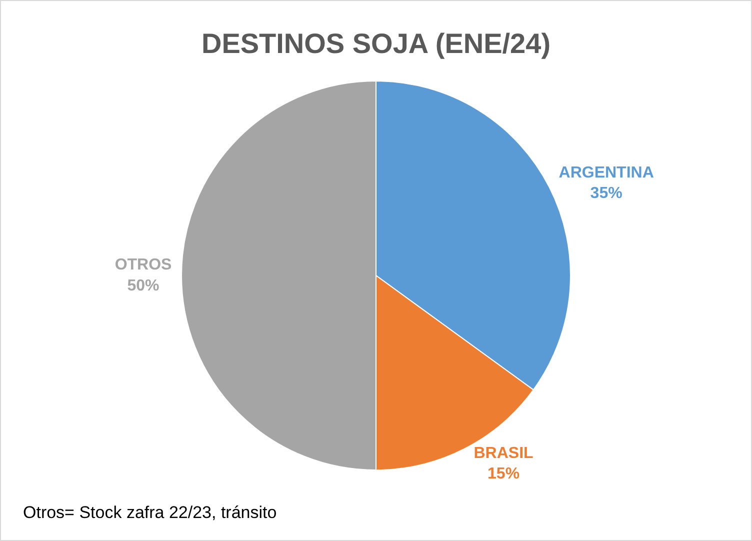  I want to click on slice-label: BRASIL, so click(504, 453).